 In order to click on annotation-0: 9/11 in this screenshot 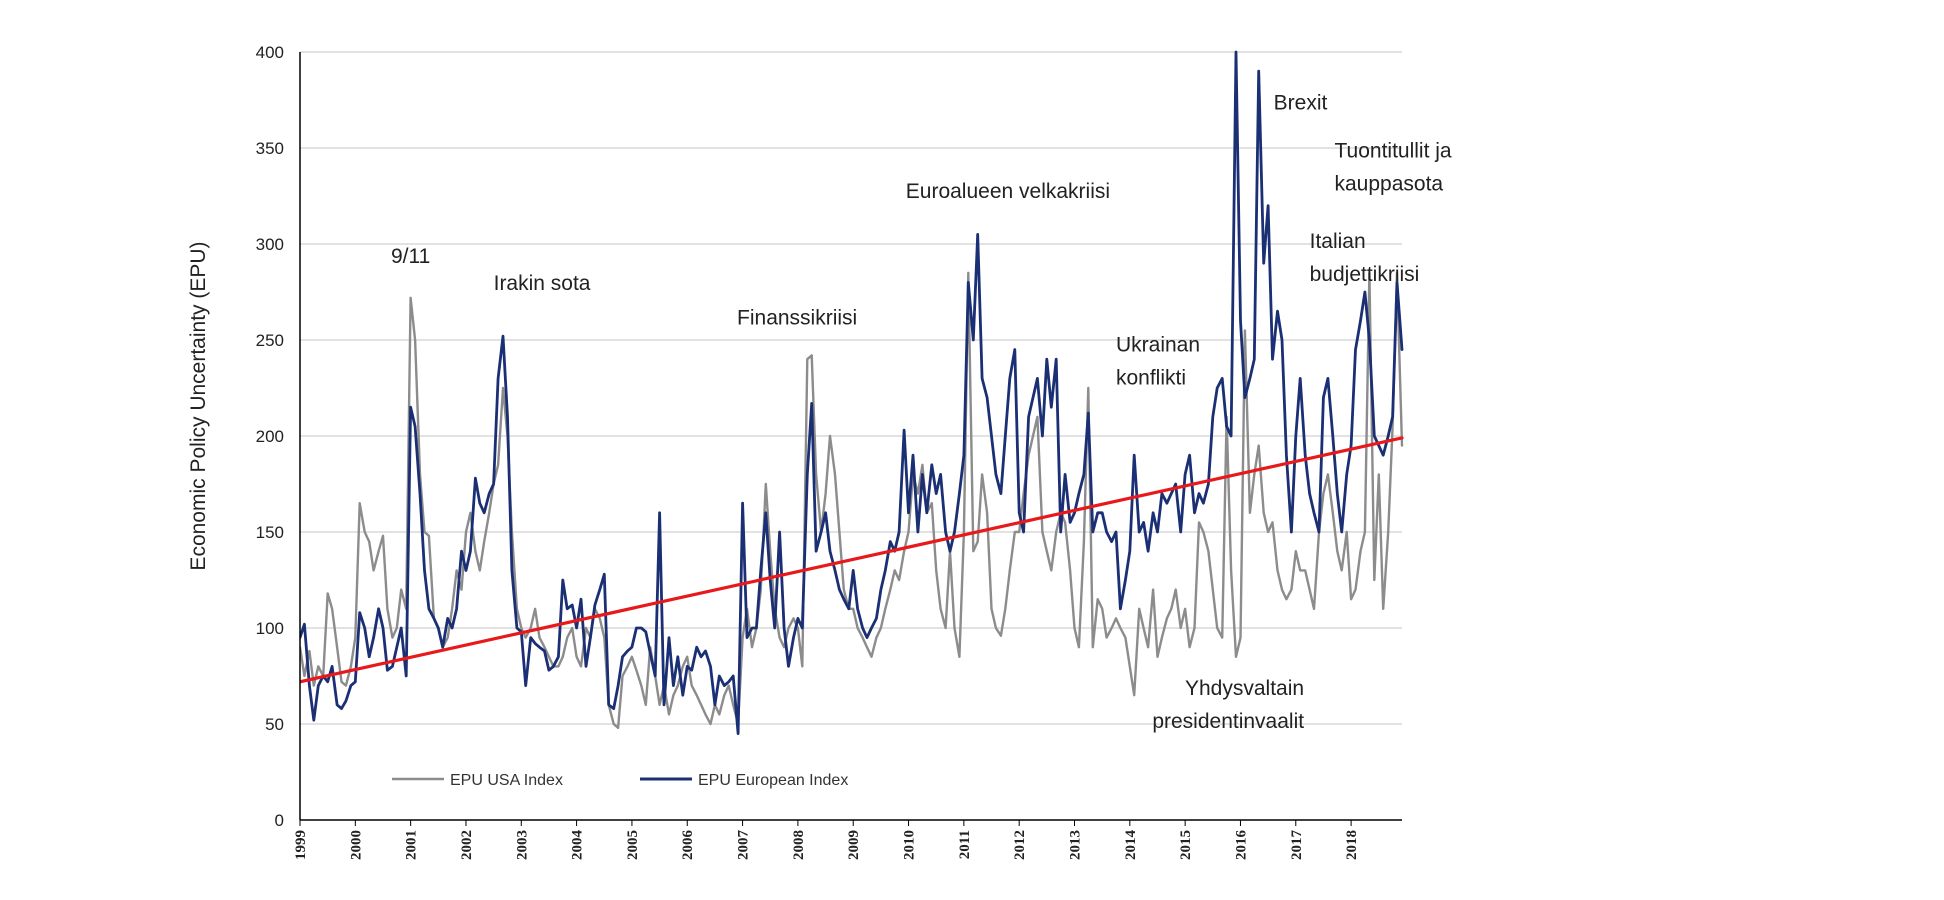, I will do `click(410, 256)`.